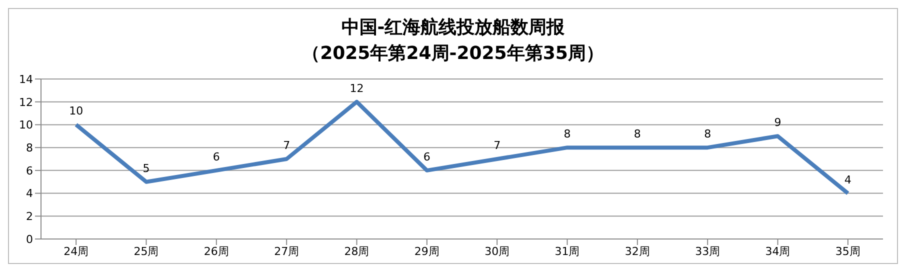 This screenshot has height=272, width=906. I want to click on data-label: 12, so click(357, 88).